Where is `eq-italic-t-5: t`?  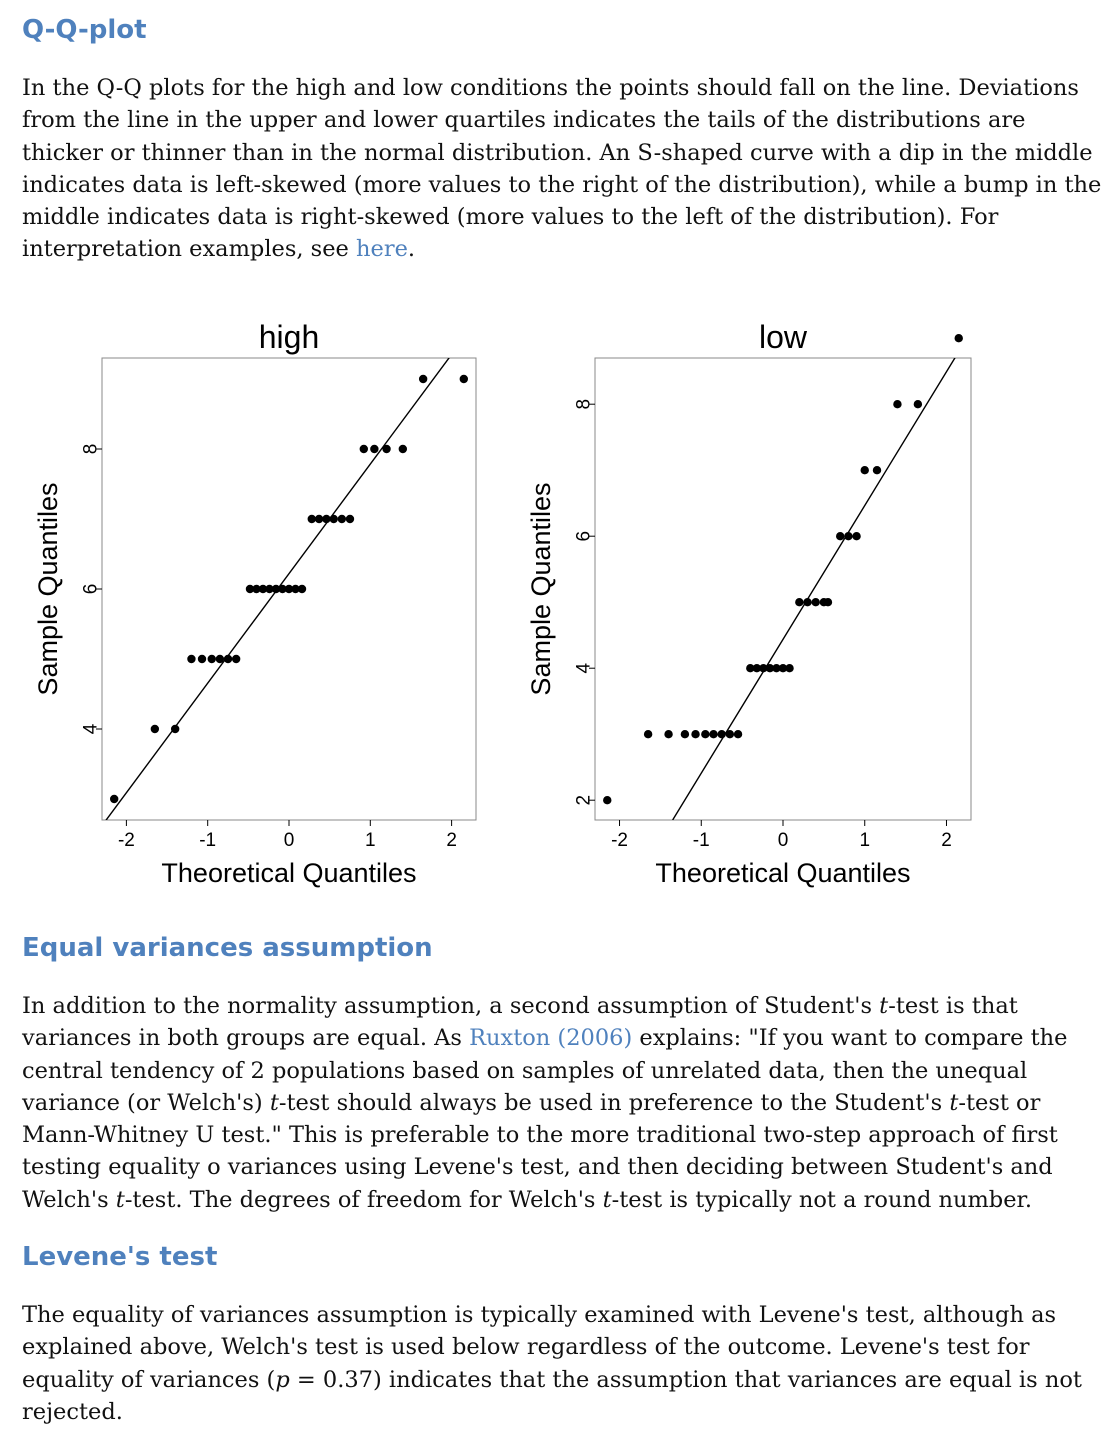 eq-italic-t-5: t is located at coordinates (607, 1199).